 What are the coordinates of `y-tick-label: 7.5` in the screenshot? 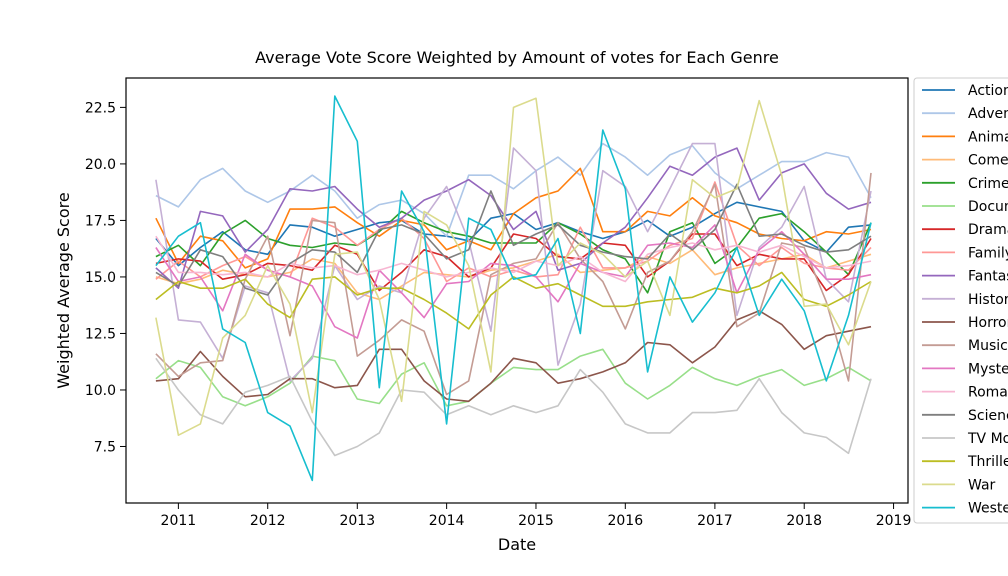 It's located at (105, 447).